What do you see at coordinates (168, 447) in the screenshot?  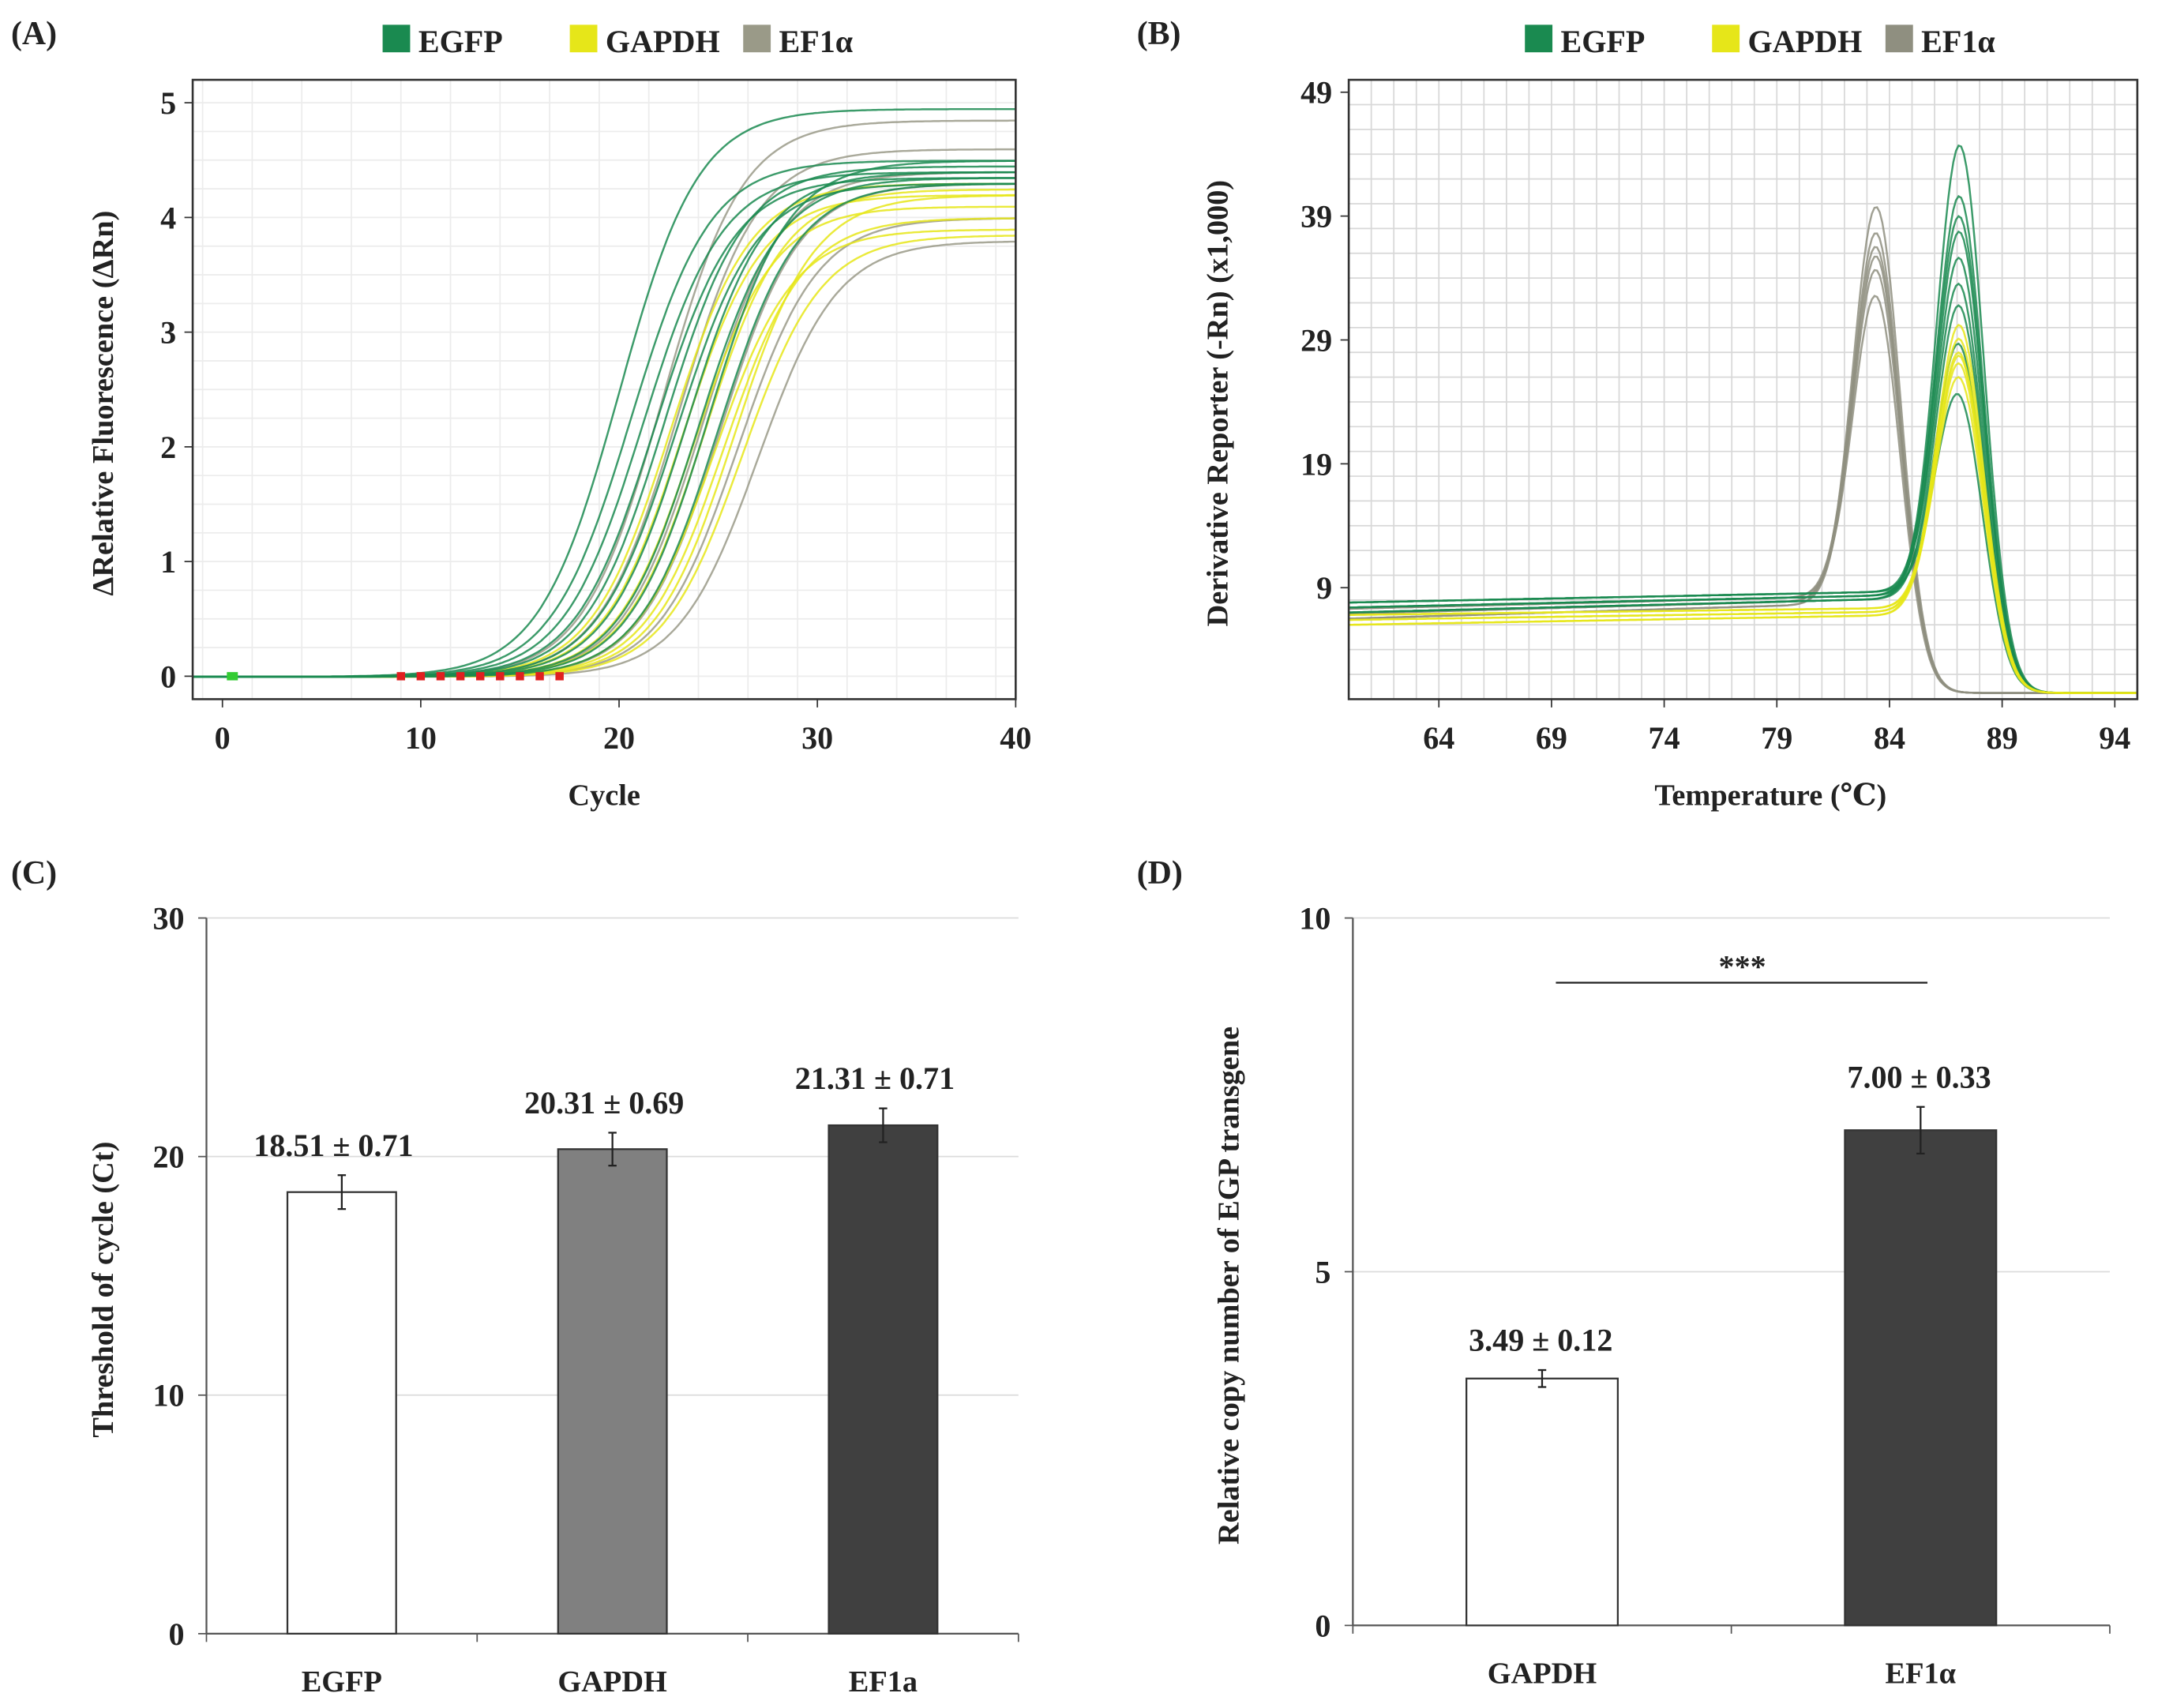 I see `y-tick-label: 2` at bounding box center [168, 447].